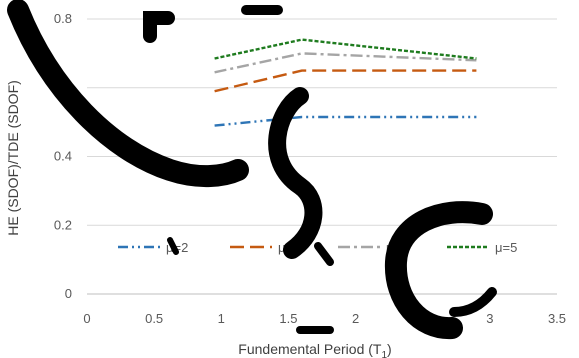 This screenshot has width=579, height=358. Describe the element at coordinates (317, 247) in the screenshot. I see `legend: μ=2 μ=3 μ=4 μ=5` at that location.